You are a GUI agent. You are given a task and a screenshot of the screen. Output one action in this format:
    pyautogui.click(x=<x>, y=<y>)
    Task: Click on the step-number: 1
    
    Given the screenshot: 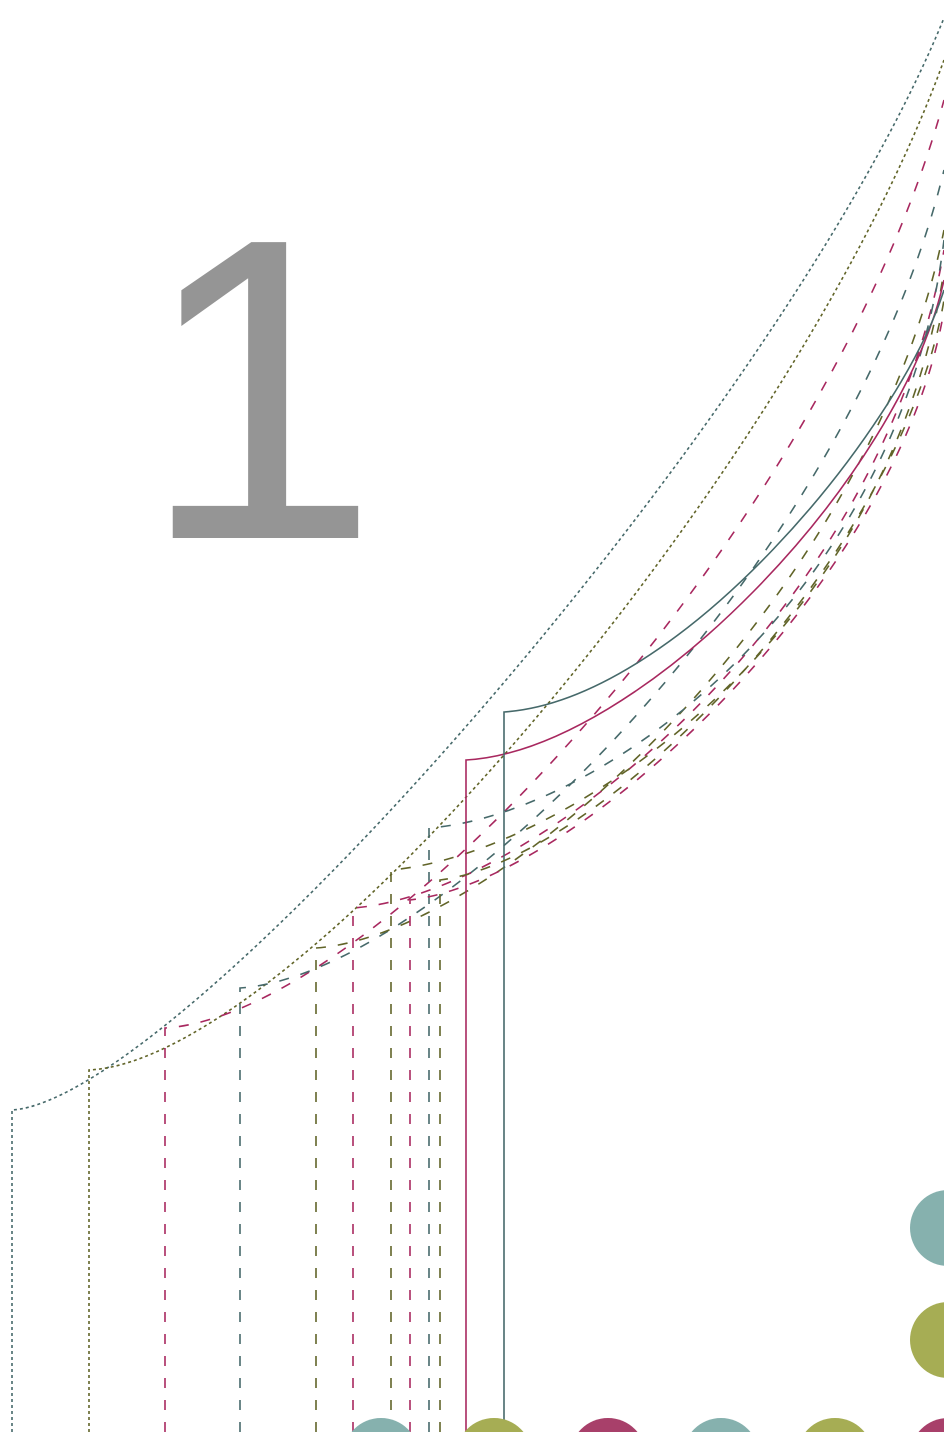 What is the action you would take?
    pyautogui.click(x=260, y=390)
    